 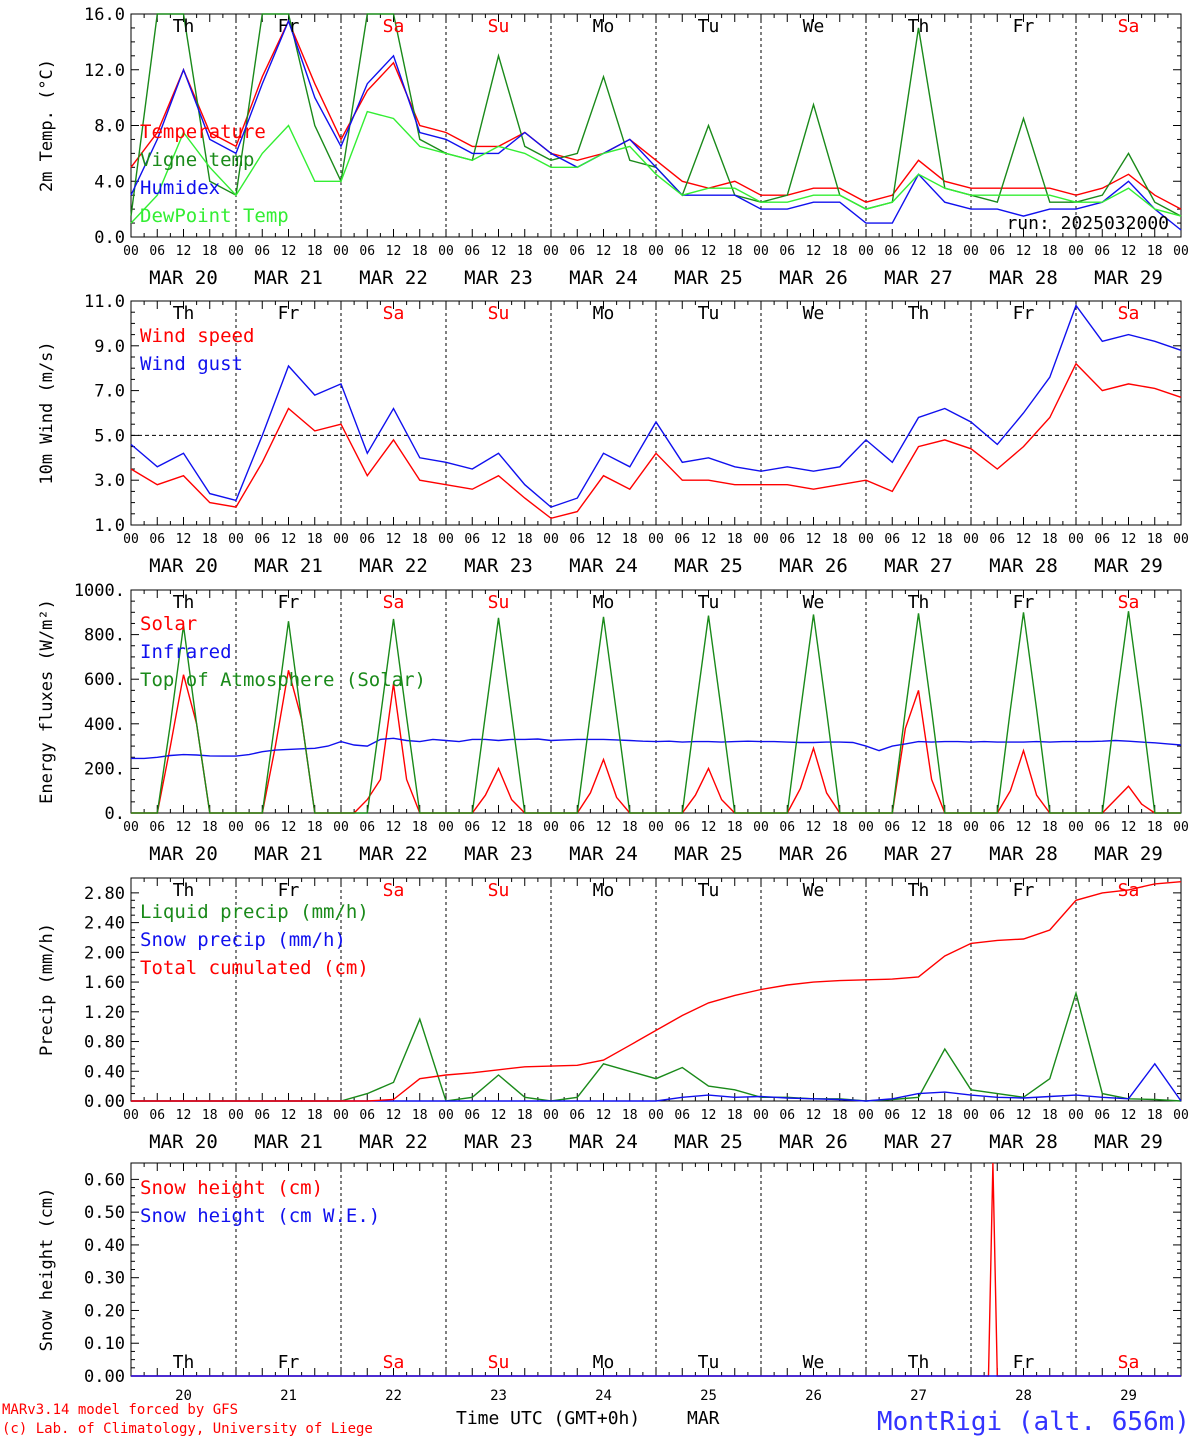 I want to click on footer-model-note: MARv3.14 model forced by GFS, so click(x=120, y=1410).